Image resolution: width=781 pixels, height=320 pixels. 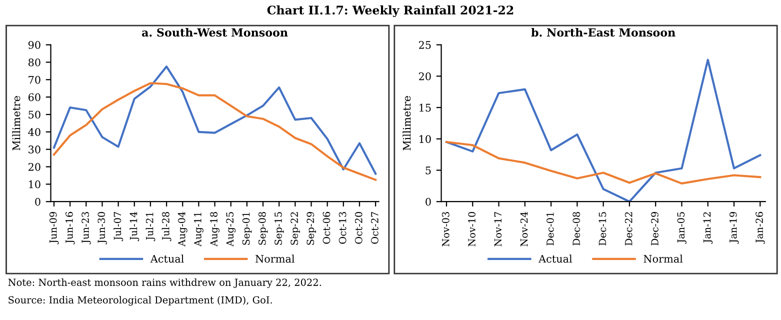 I want to click on x-tick-label: Jul-21, so click(x=151, y=227).